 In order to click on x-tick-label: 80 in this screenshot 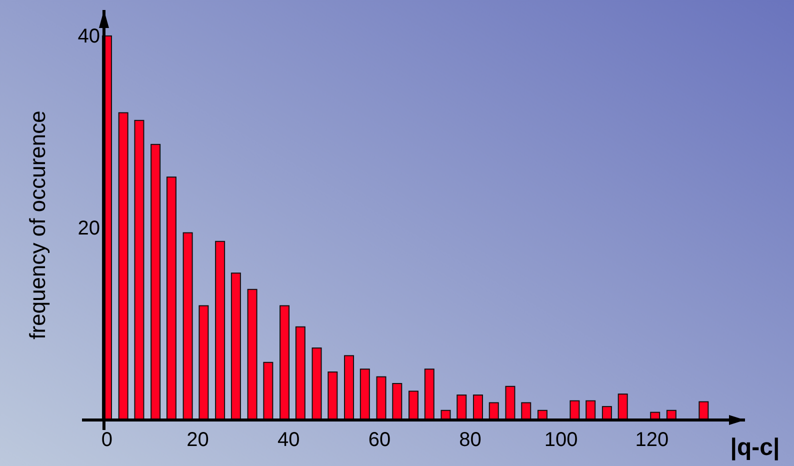, I will do `click(470, 440)`.